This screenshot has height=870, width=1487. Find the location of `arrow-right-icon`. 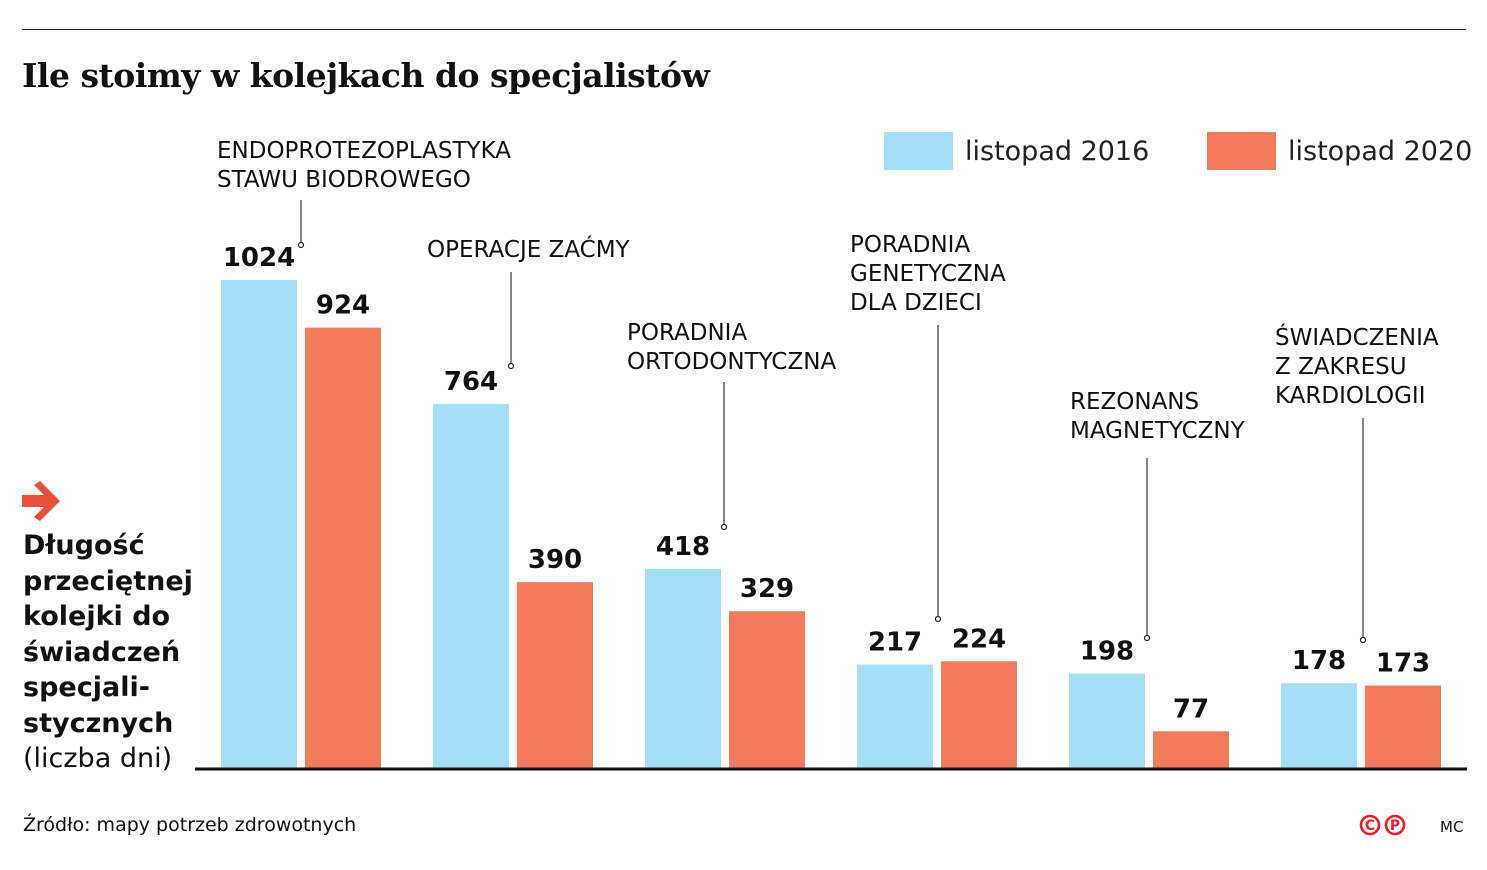

arrow-right-icon is located at coordinates (41, 501).